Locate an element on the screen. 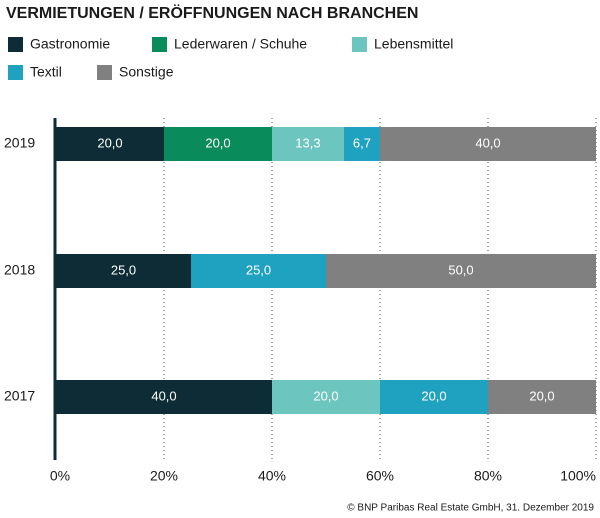  x-tick-label: 40% is located at coordinates (272, 476).